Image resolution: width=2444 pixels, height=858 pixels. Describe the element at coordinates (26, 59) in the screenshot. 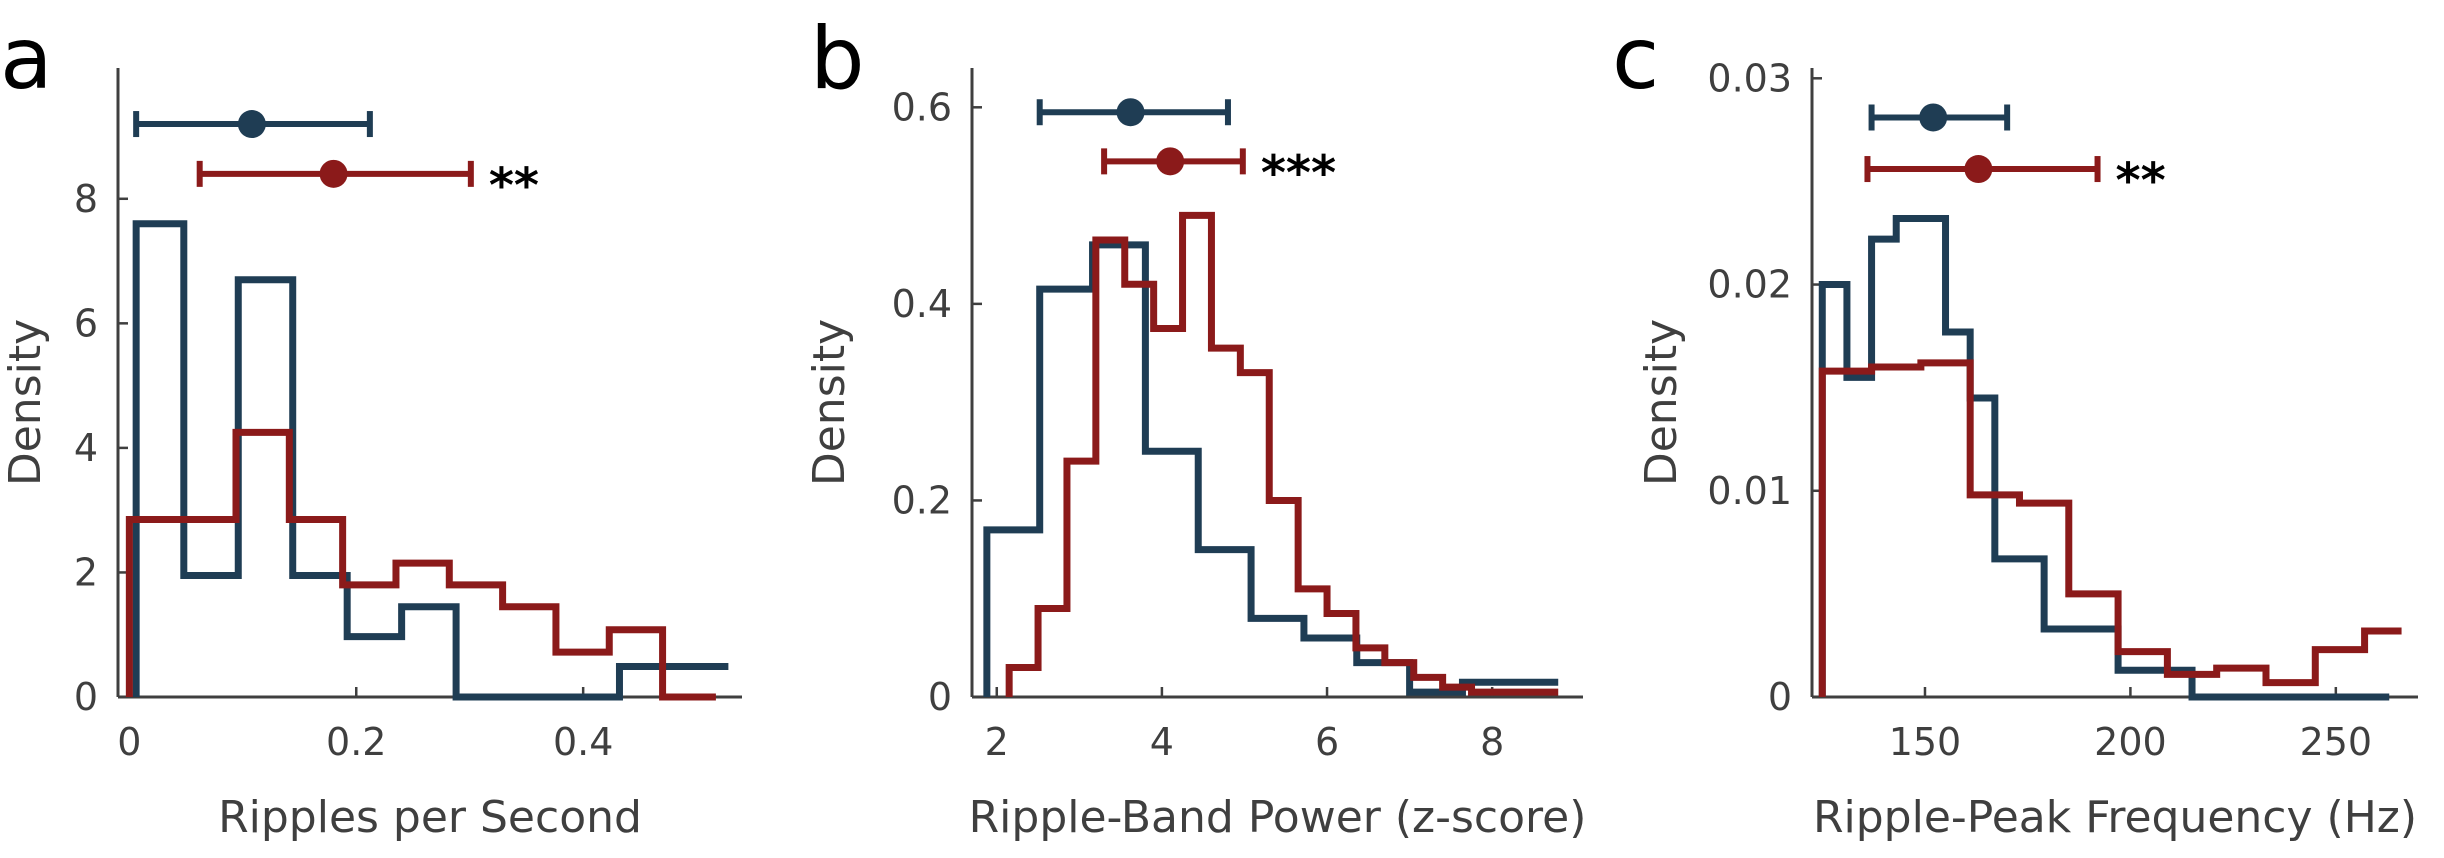

I see `panel-letter: a` at that location.